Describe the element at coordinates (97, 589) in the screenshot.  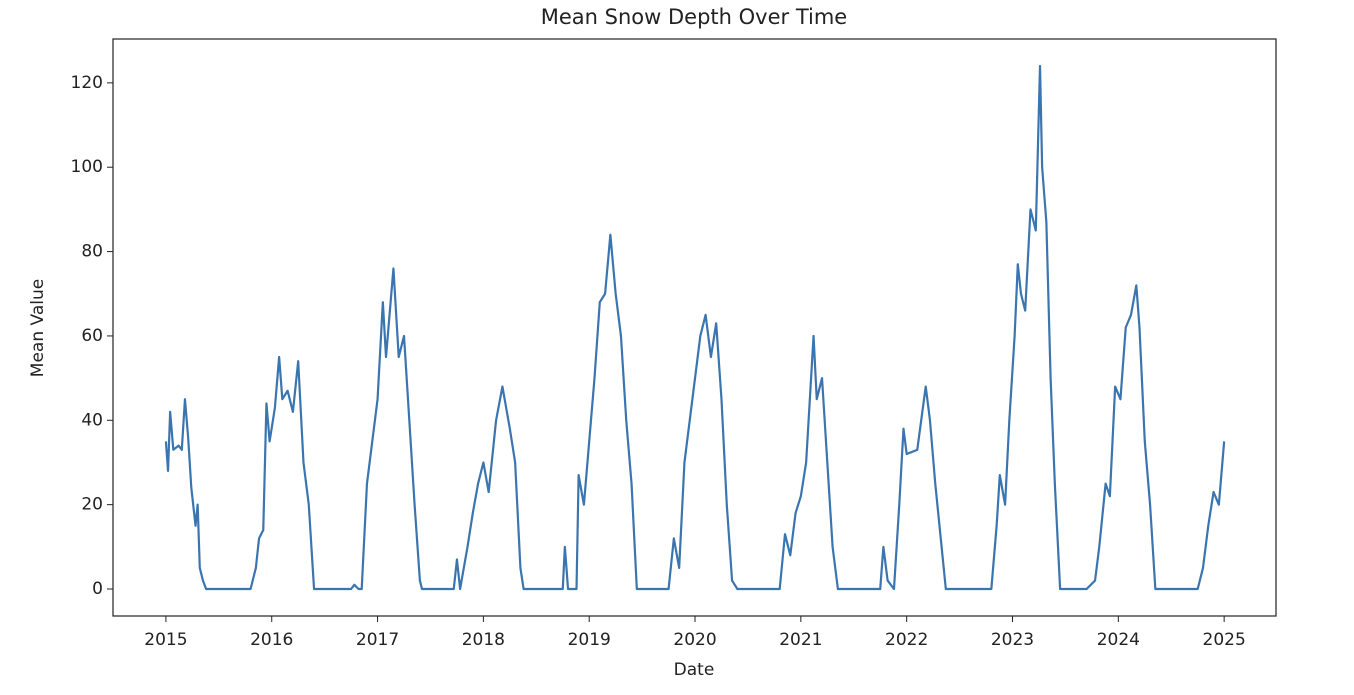
I see `y-tick-label: 0` at that location.